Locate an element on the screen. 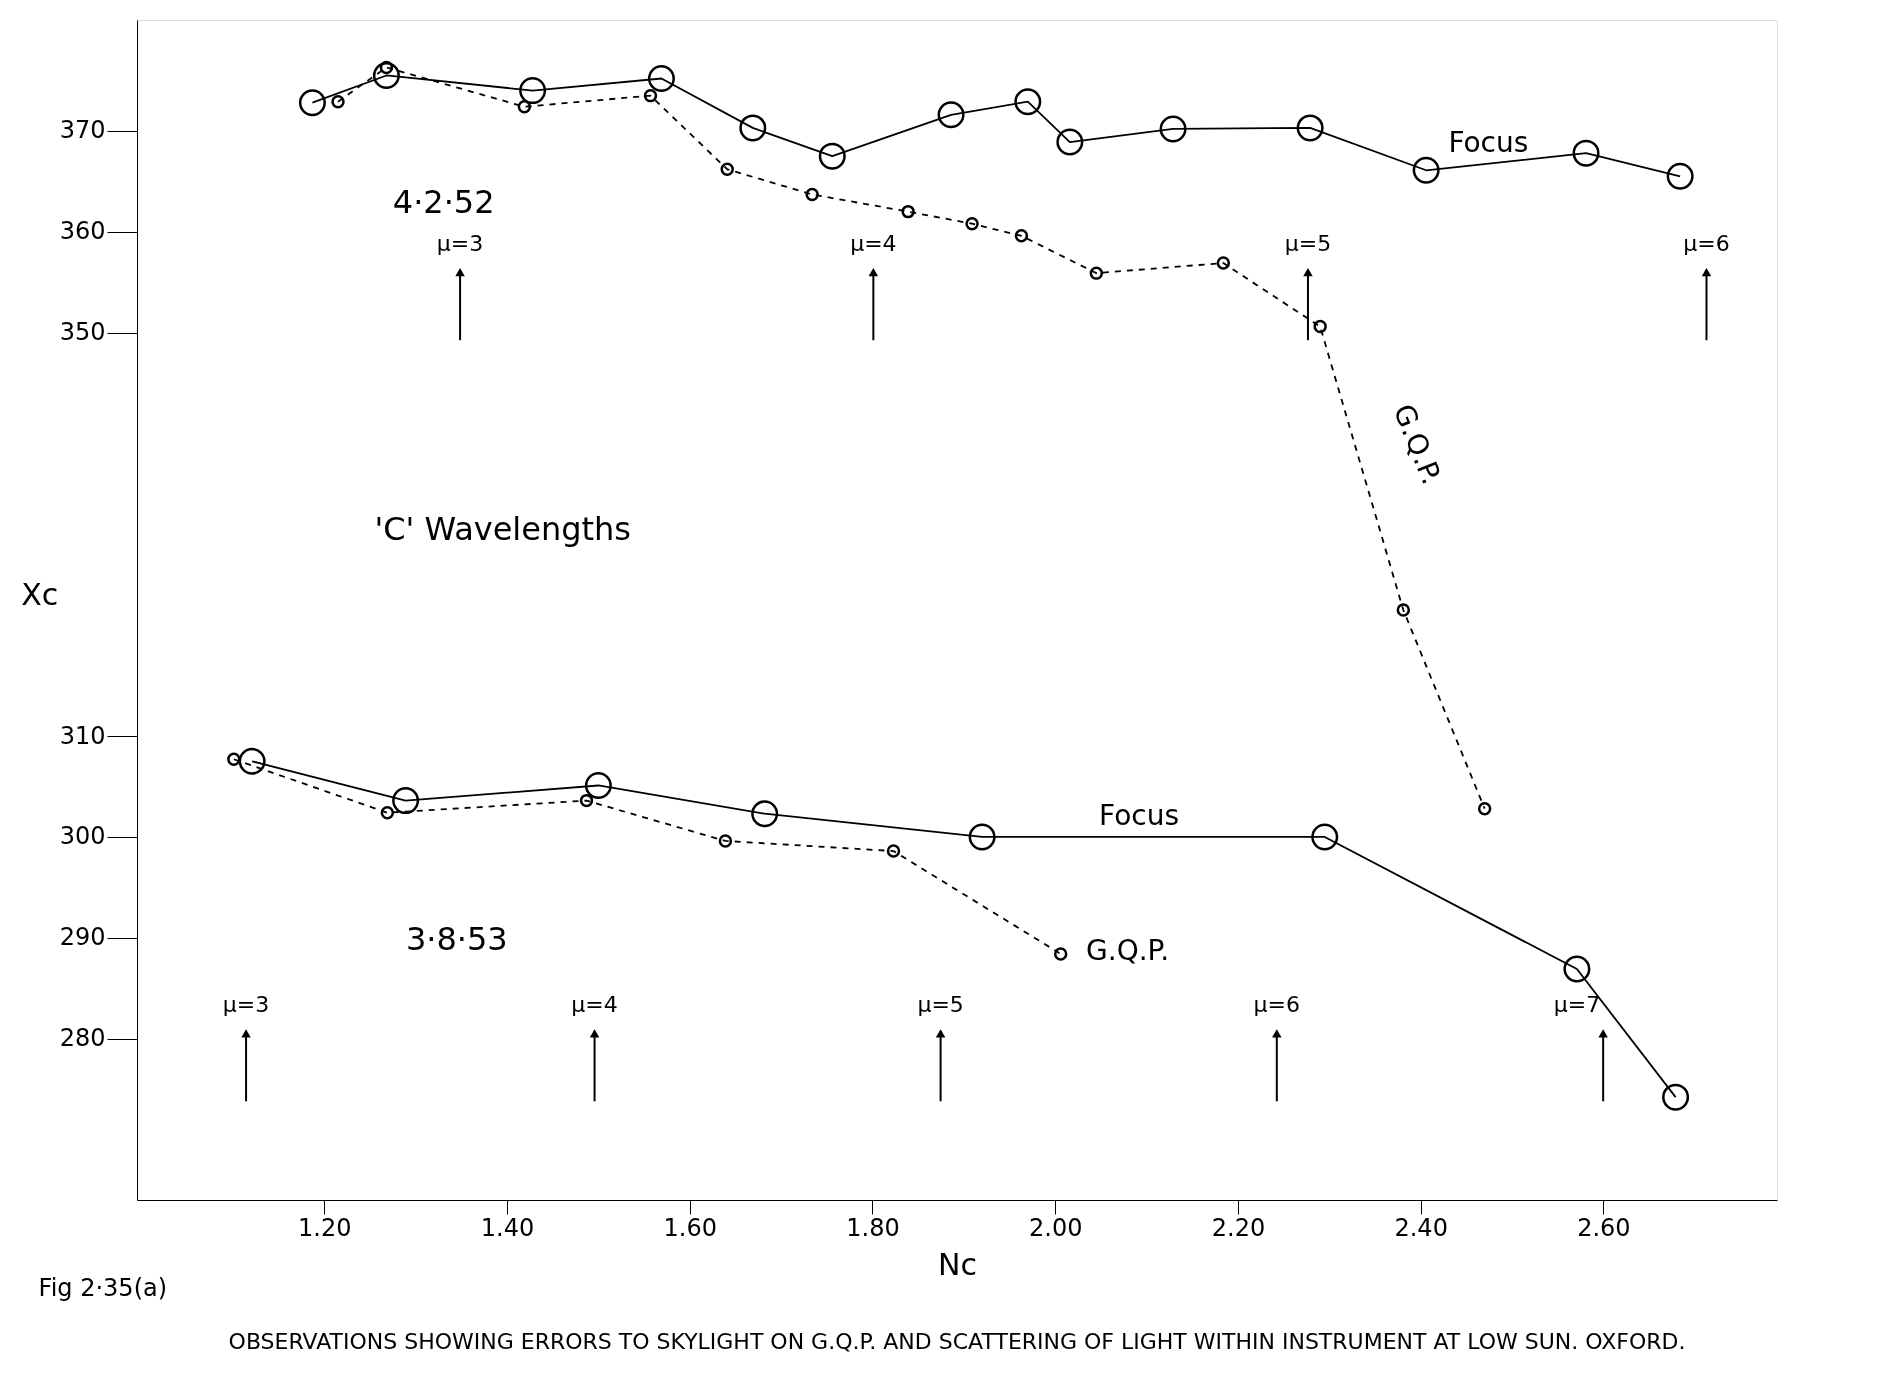  y-tick-label: 360 is located at coordinates (82, 231).